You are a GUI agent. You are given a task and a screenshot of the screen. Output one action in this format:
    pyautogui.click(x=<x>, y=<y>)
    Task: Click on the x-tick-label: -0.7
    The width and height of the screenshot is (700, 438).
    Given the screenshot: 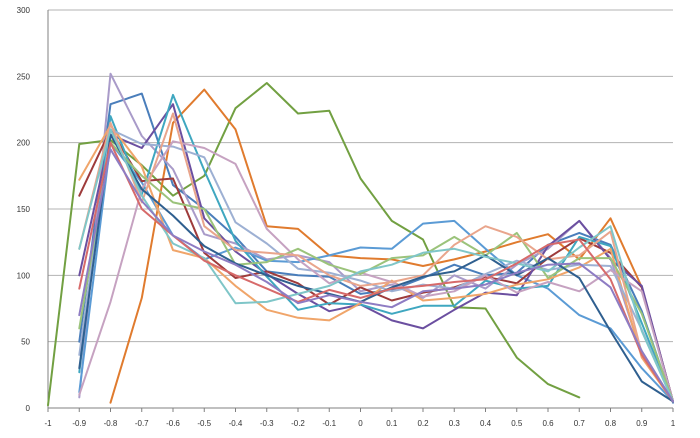 What is the action you would take?
    pyautogui.click(x=142, y=423)
    